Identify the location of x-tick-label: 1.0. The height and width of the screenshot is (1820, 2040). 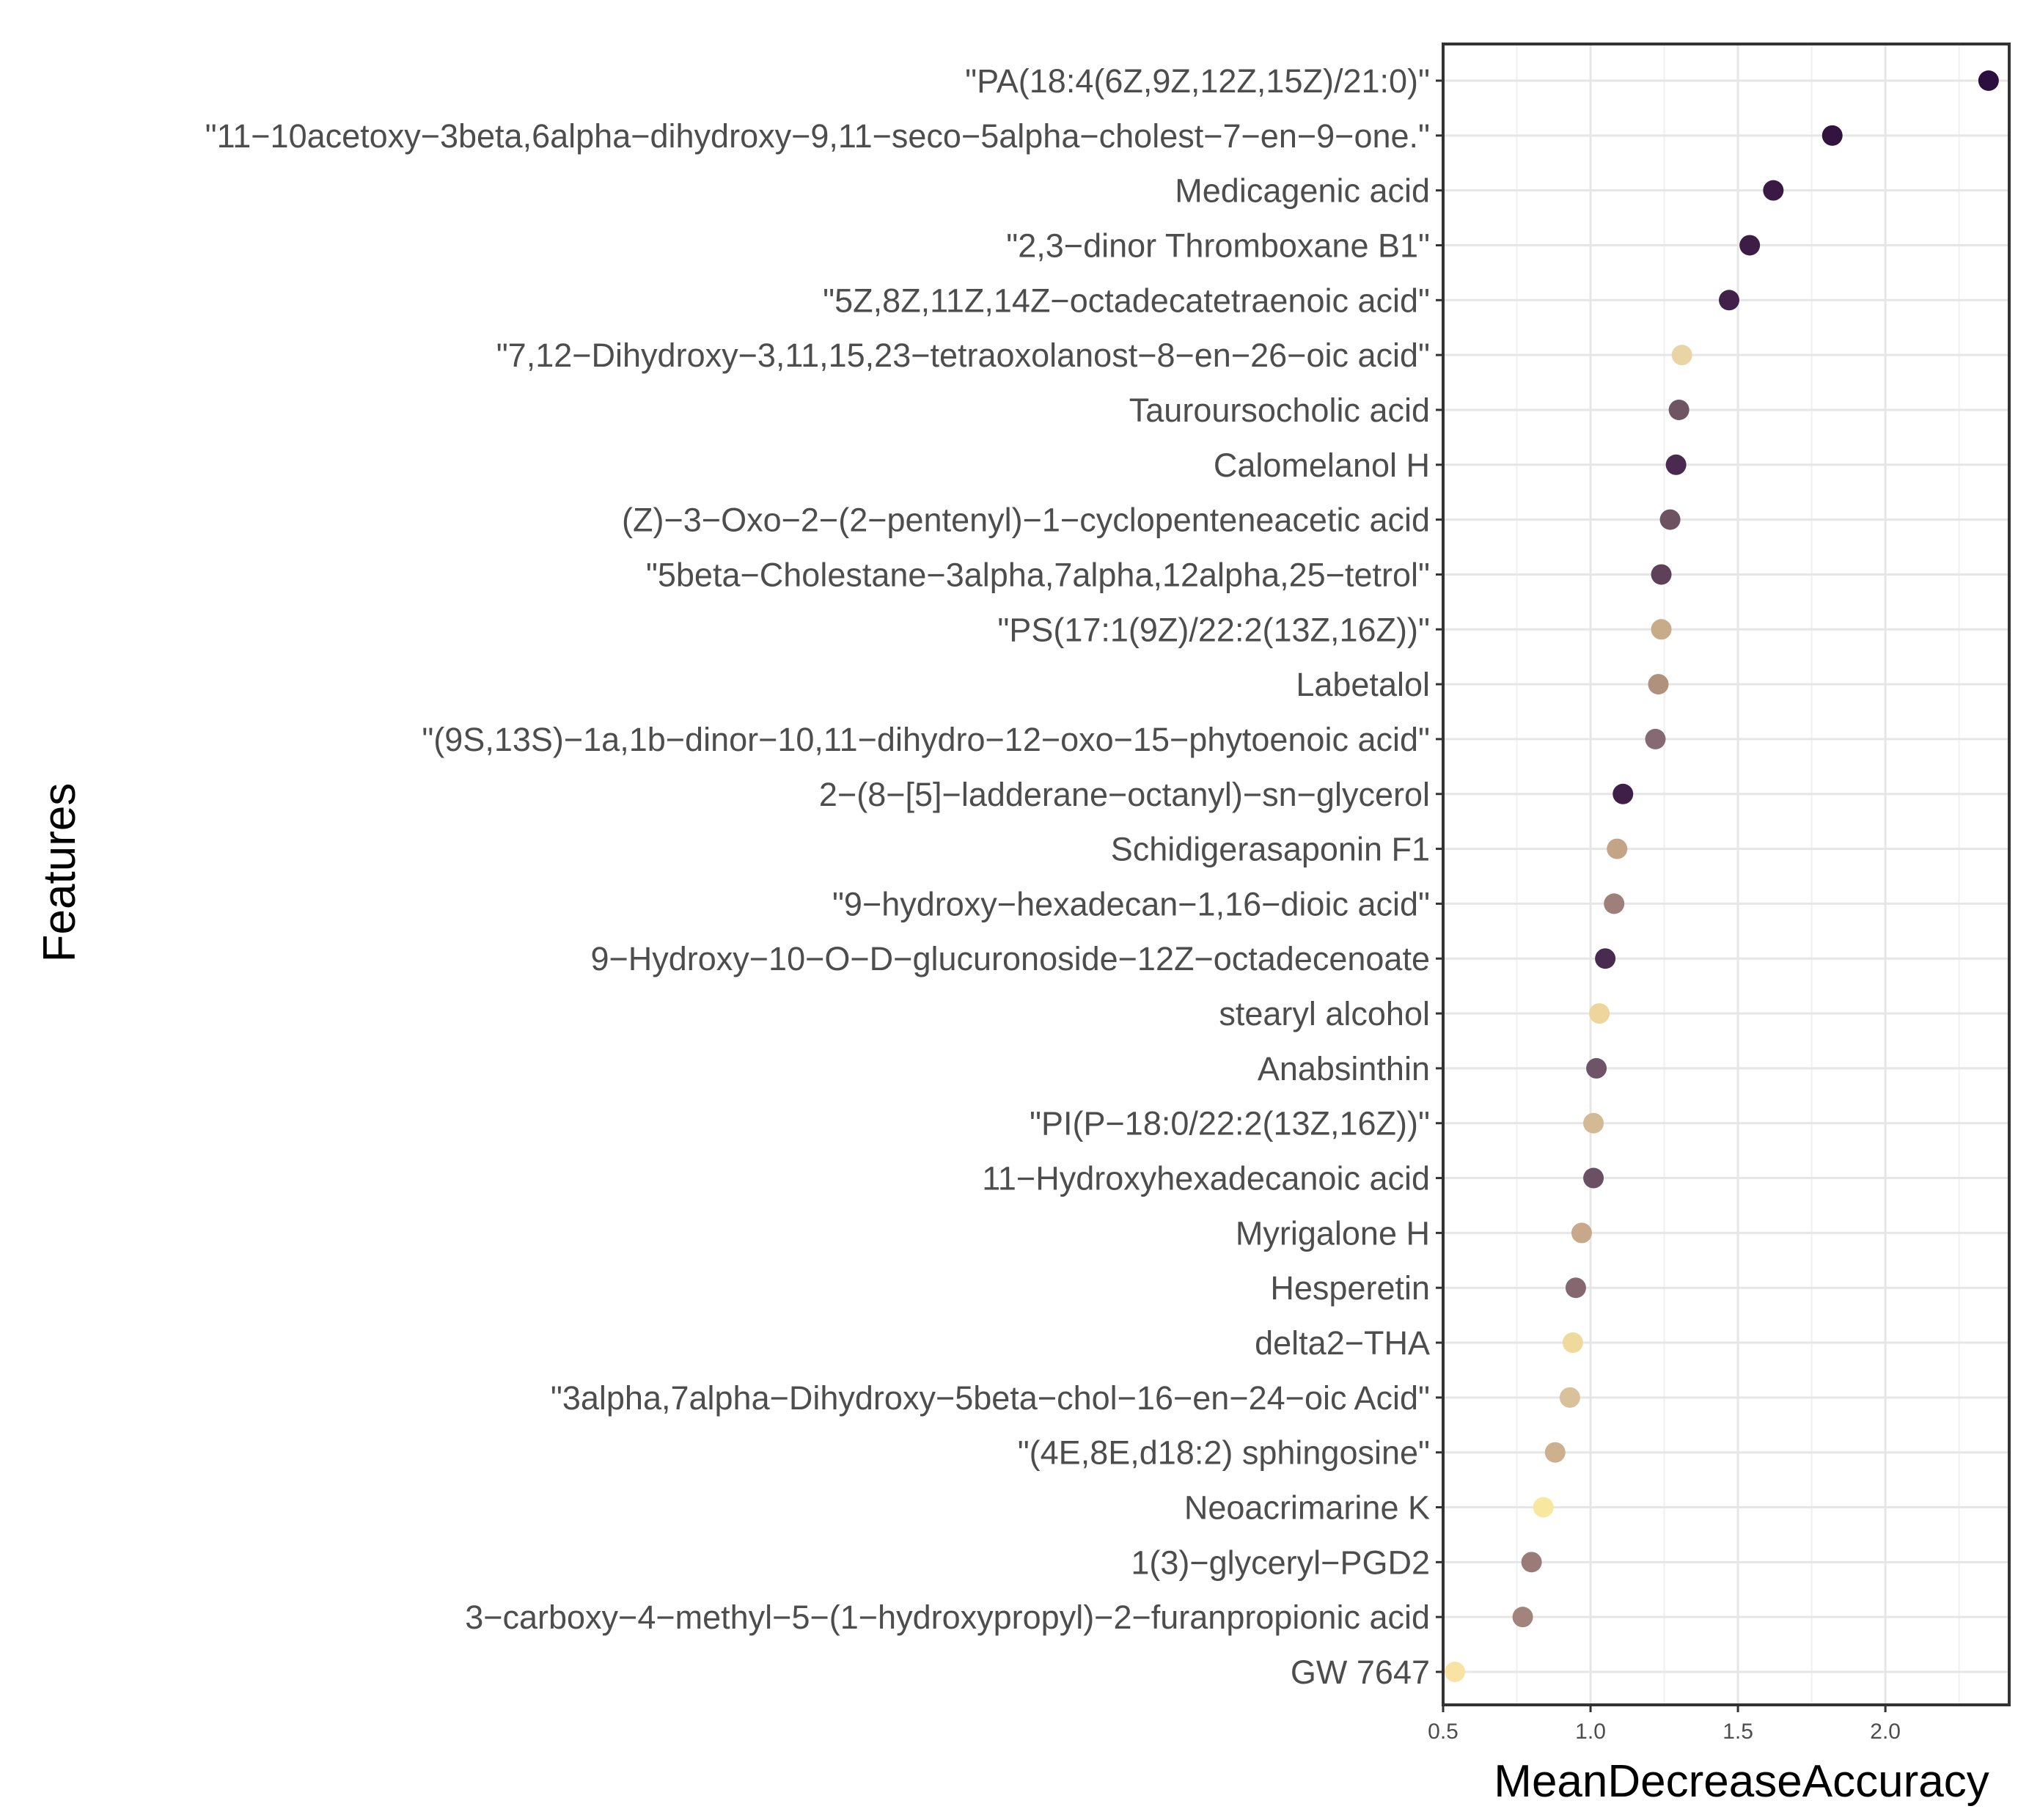
(1590, 1732).